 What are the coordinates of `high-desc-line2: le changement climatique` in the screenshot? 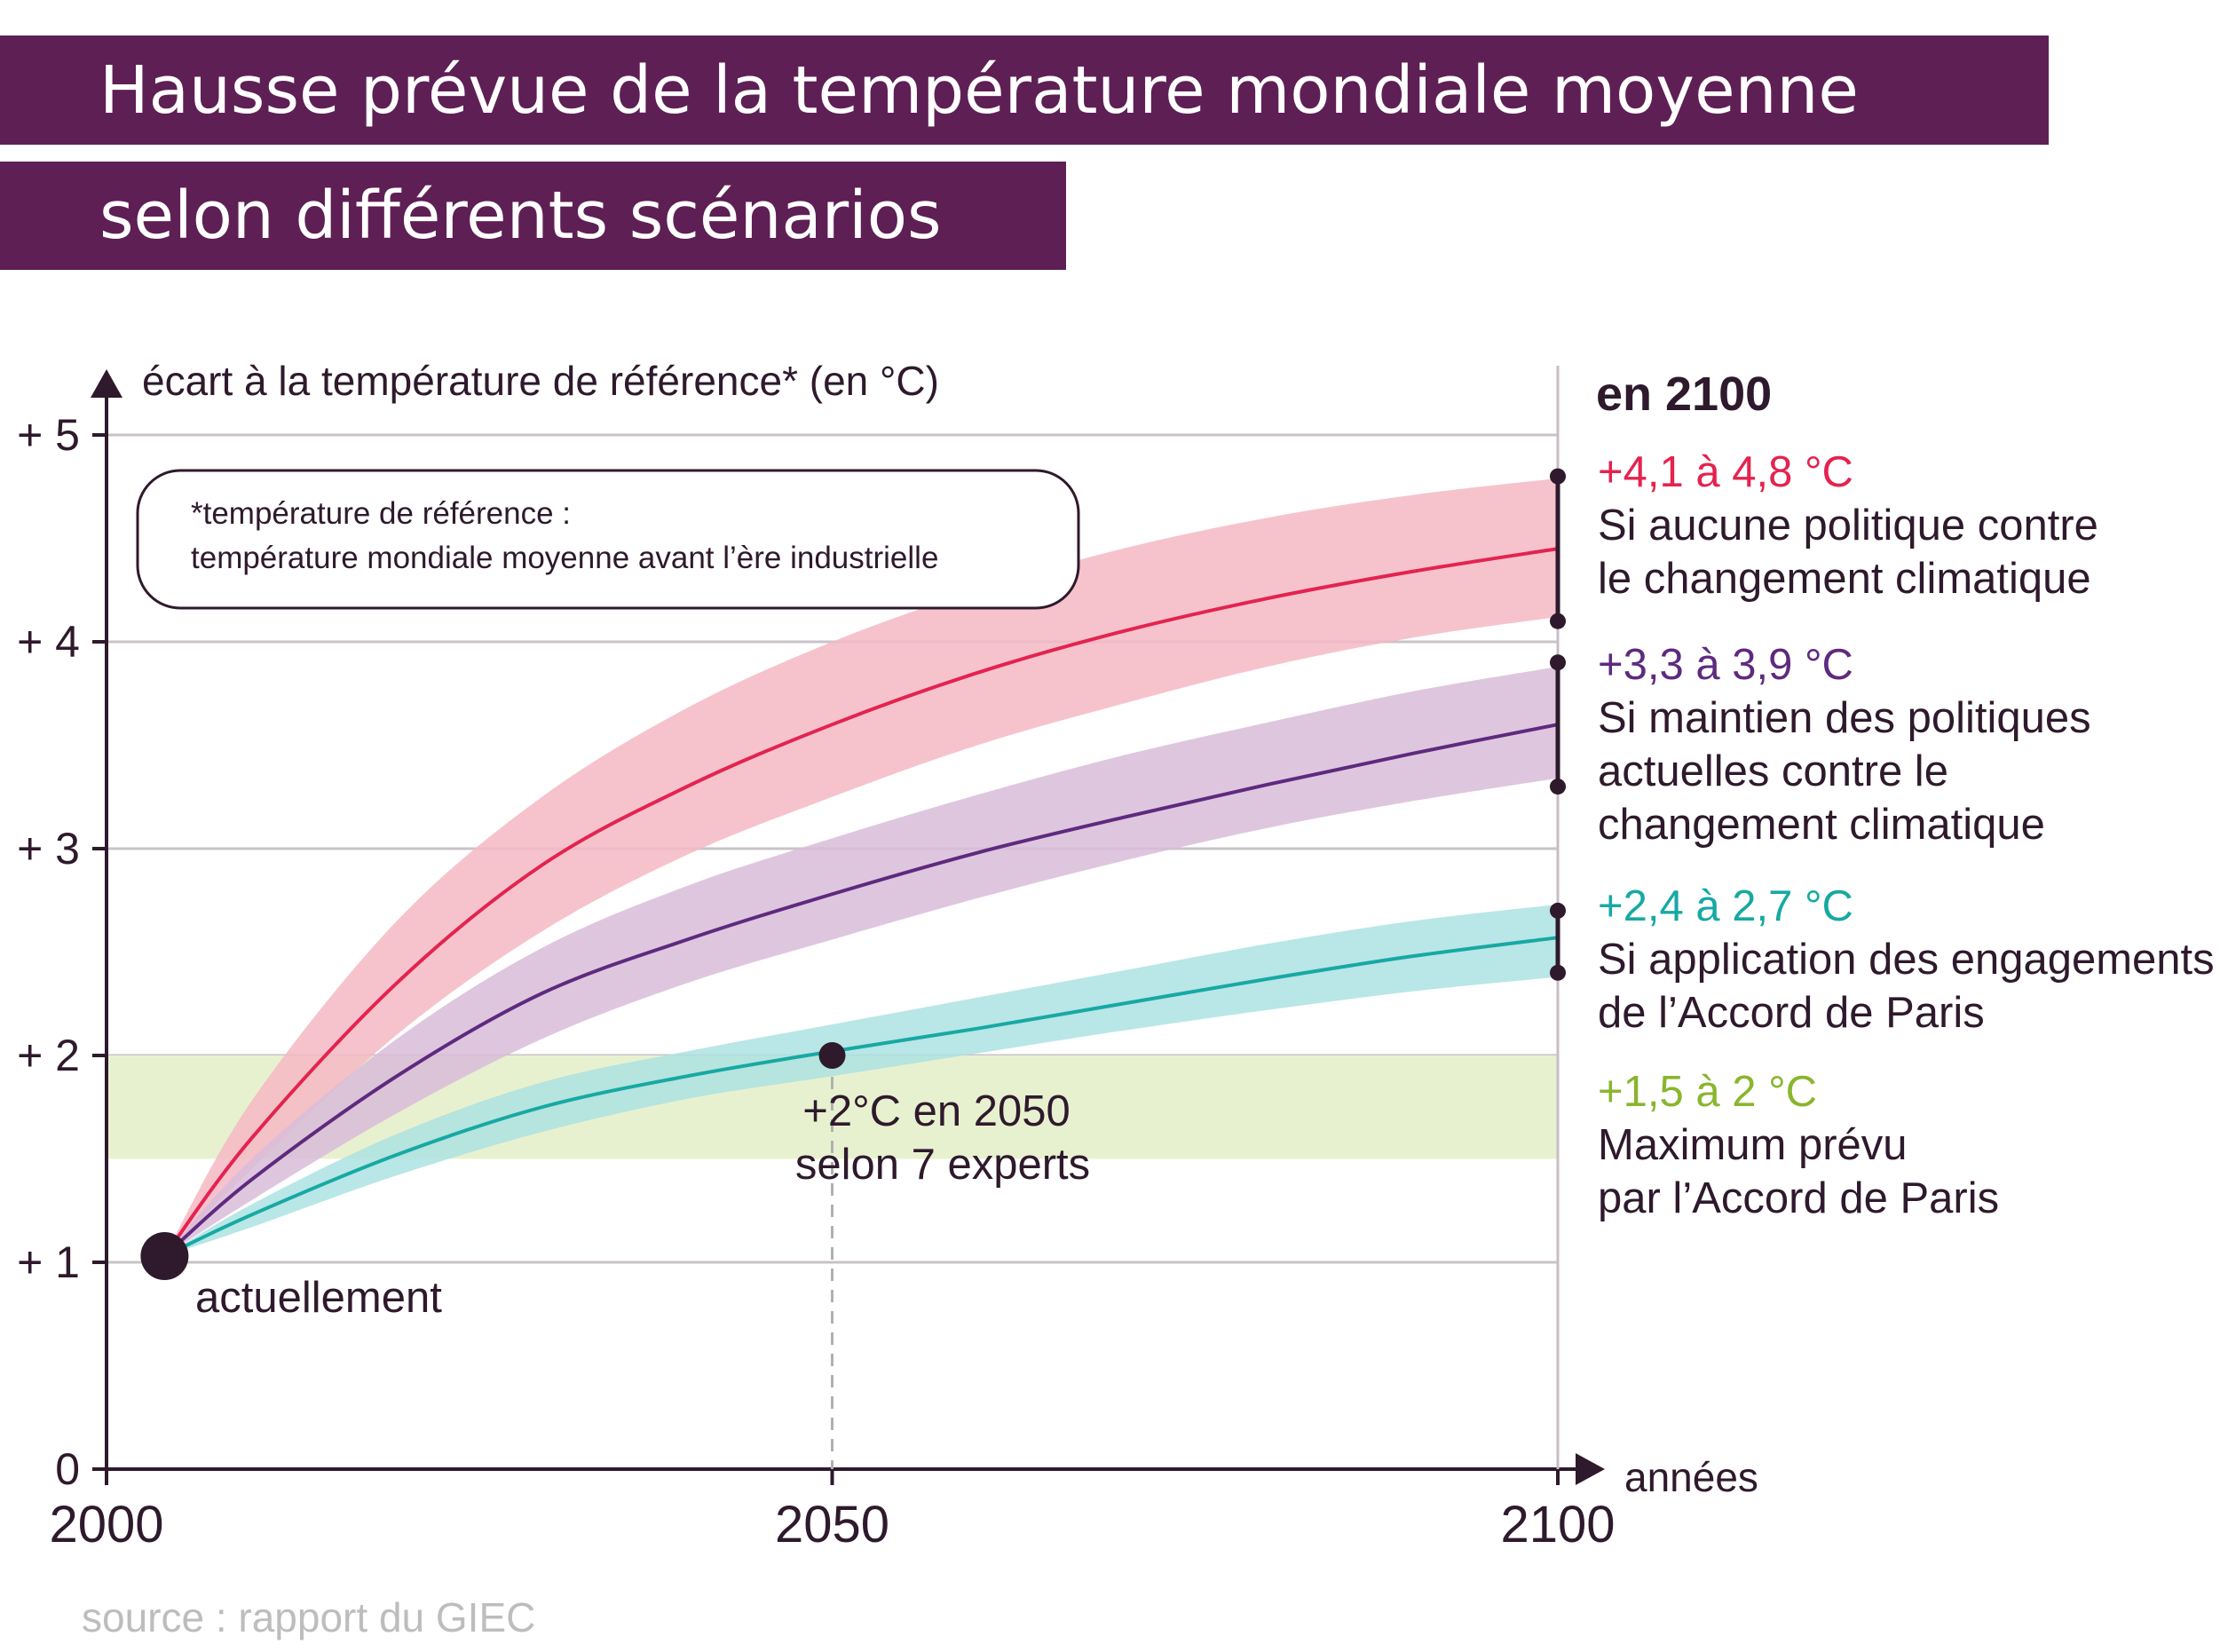 It's located at (1844, 579).